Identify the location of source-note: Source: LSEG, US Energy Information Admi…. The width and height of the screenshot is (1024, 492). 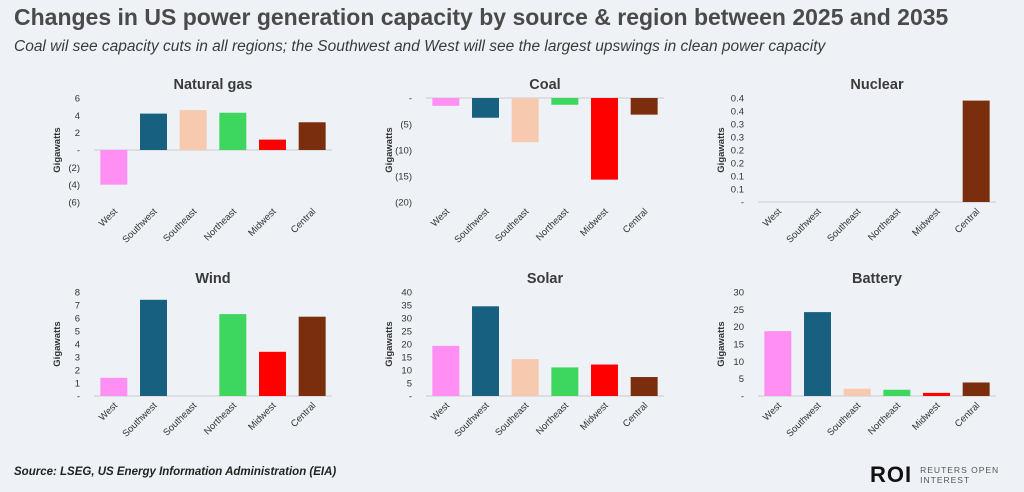
(175, 472).